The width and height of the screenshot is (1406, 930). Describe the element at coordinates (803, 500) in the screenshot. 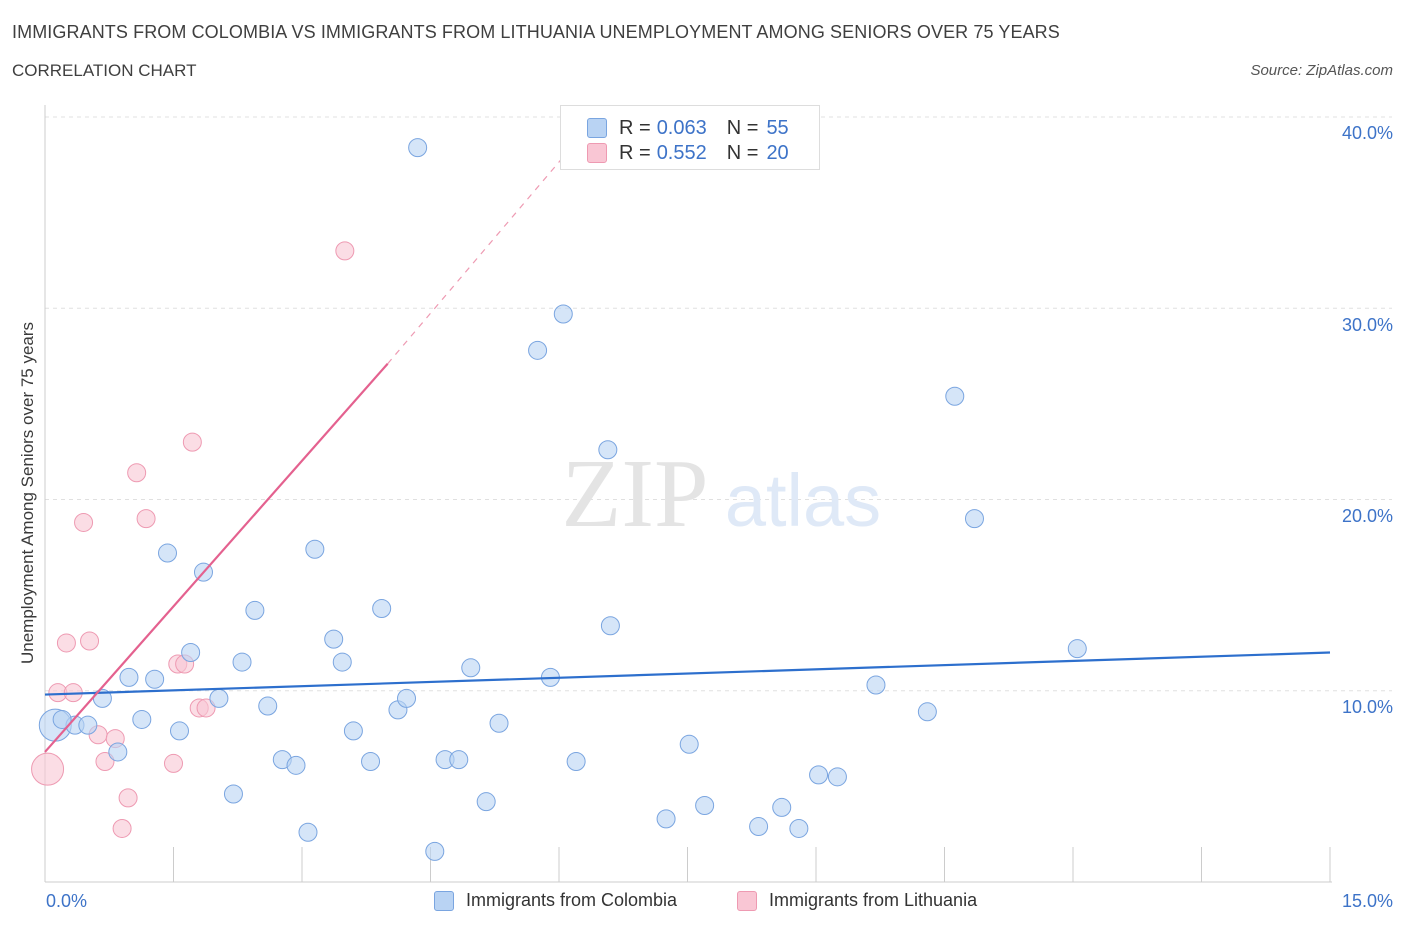

I see `watermark-atlas: atlas` at that location.